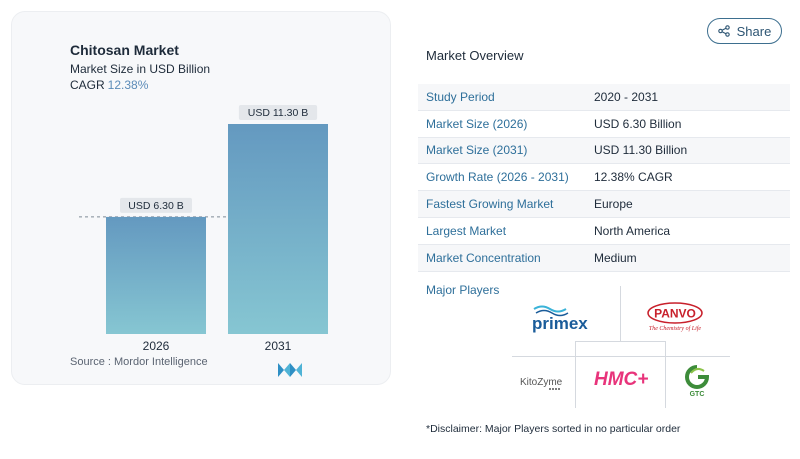 Image resolution: width=800 pixels, height=459 pixels. Describe the element at coordinates (613, 204) in the screenshot. I see `overview-row-value: Europe` at that location.